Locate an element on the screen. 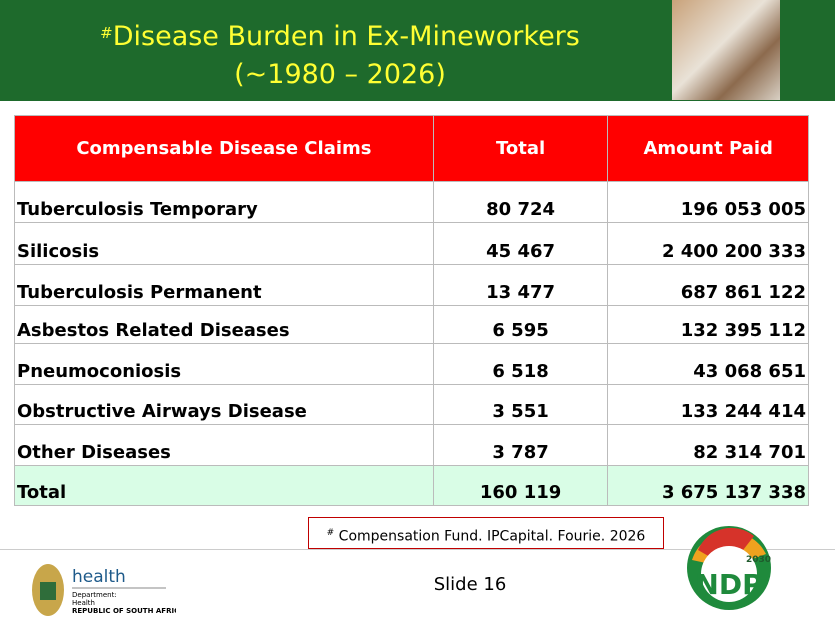 The height and width of the screenshot is (631, 835). logo-text: Department: is located at coordinates (94, 595).